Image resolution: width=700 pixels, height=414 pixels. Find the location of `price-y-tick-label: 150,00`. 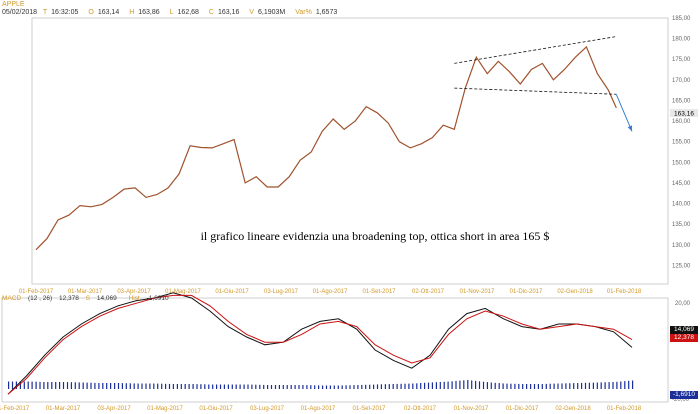

price-y-tick-label: 150,00 is located at coordinates (681, 163).